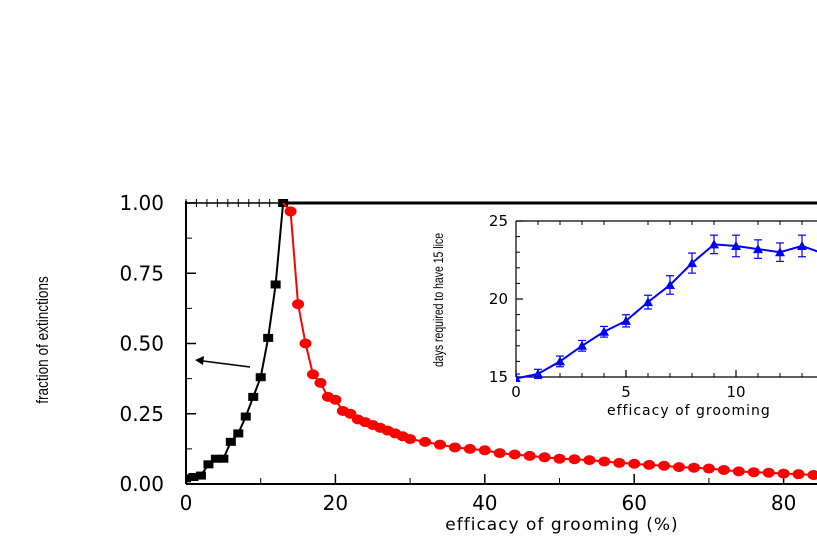 The image size is (817, 545). Describe the element at coordinates (689, 411) in the screenshot. I see `inset-x-axis-title: efficacy of grooming` at that location.